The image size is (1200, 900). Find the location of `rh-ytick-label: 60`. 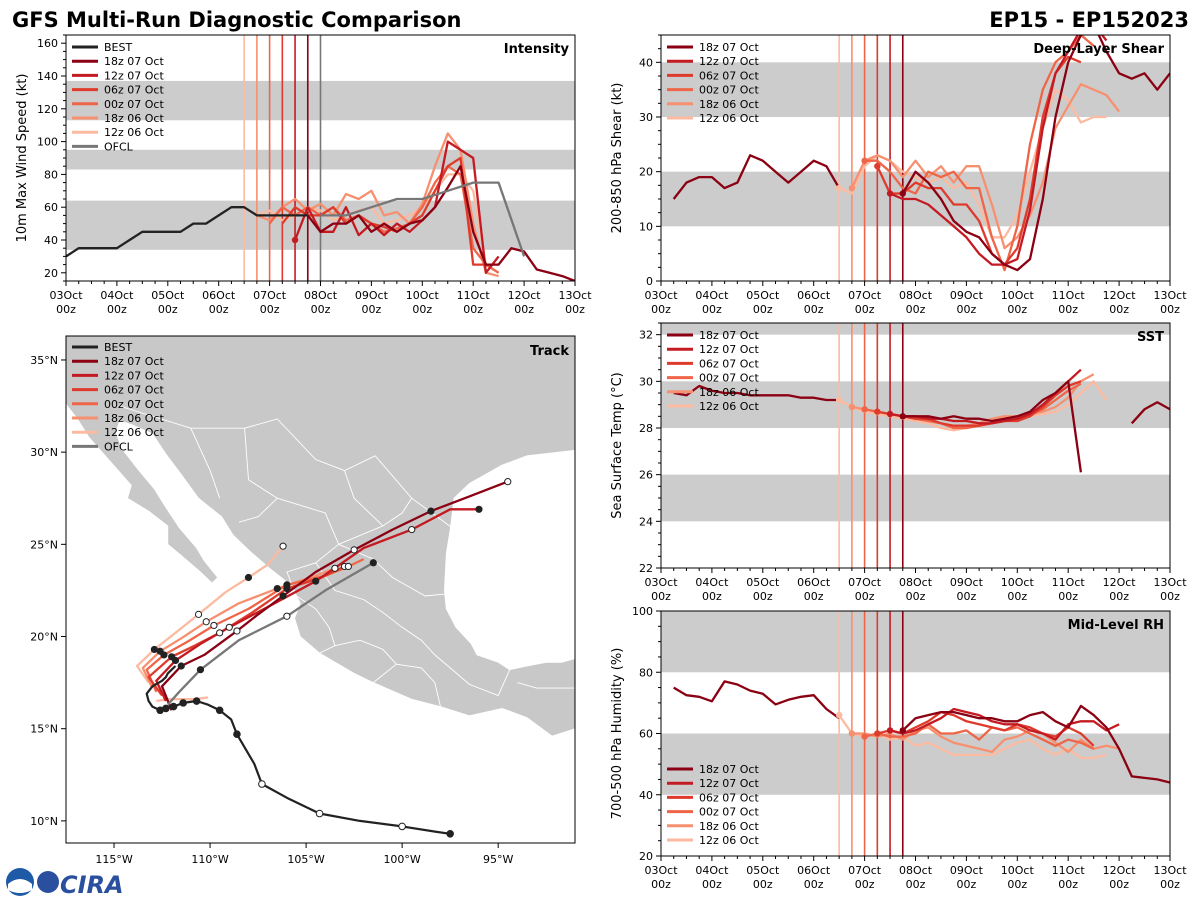

rh-ytick-label: 60 is located at coordinates (646, 734).